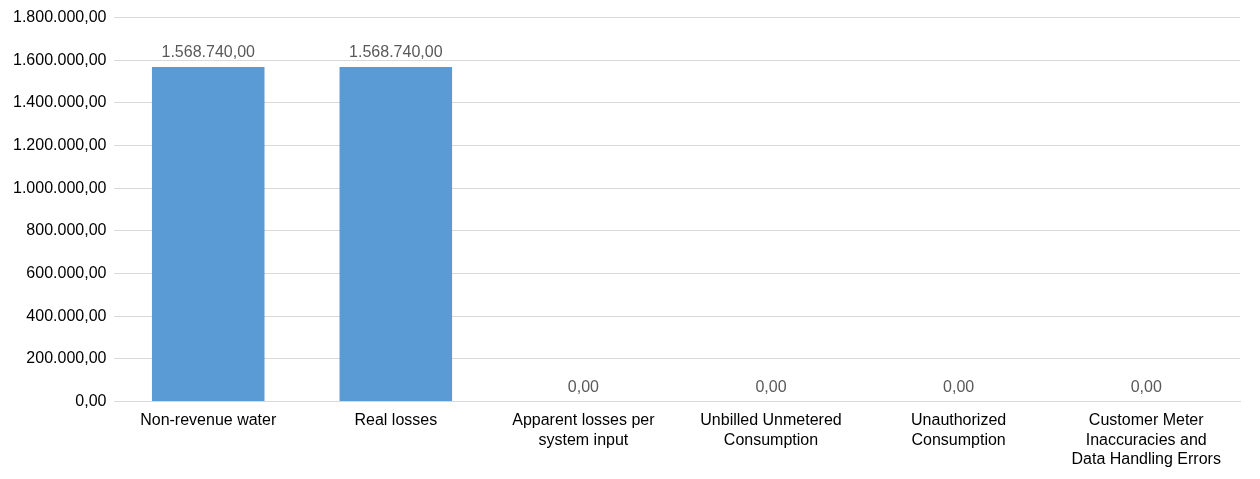 Image resolution: width=1260 pixels, height=479 pixels. Describe the element at coordinates (66, 315) in the screenshot. I see `y-tick-label: 400.000,00` at that location.